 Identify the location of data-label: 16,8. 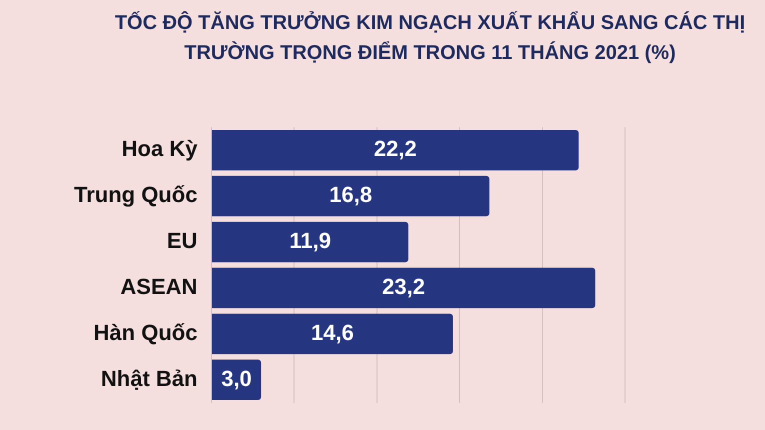
(350, 195).